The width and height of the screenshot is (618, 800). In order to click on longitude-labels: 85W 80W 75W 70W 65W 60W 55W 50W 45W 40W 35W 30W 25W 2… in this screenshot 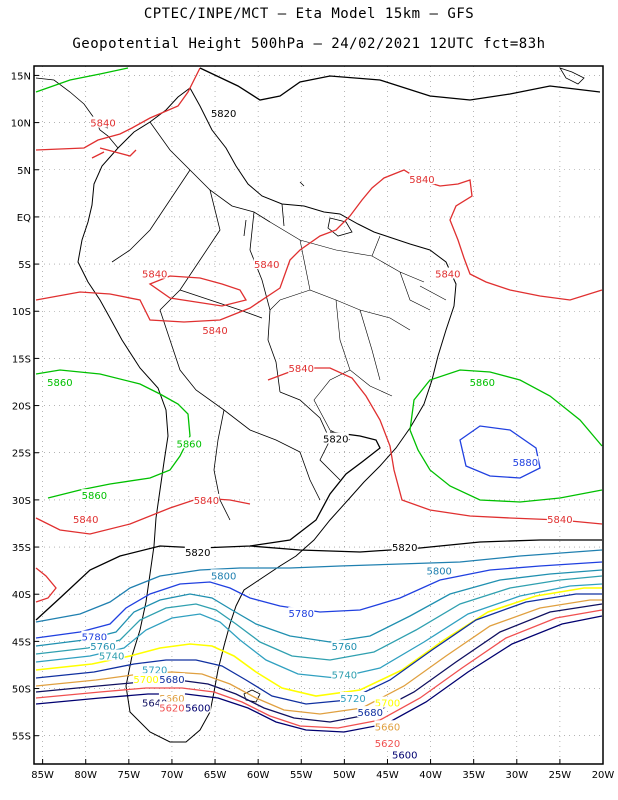, I will do `click(322, 775)`.